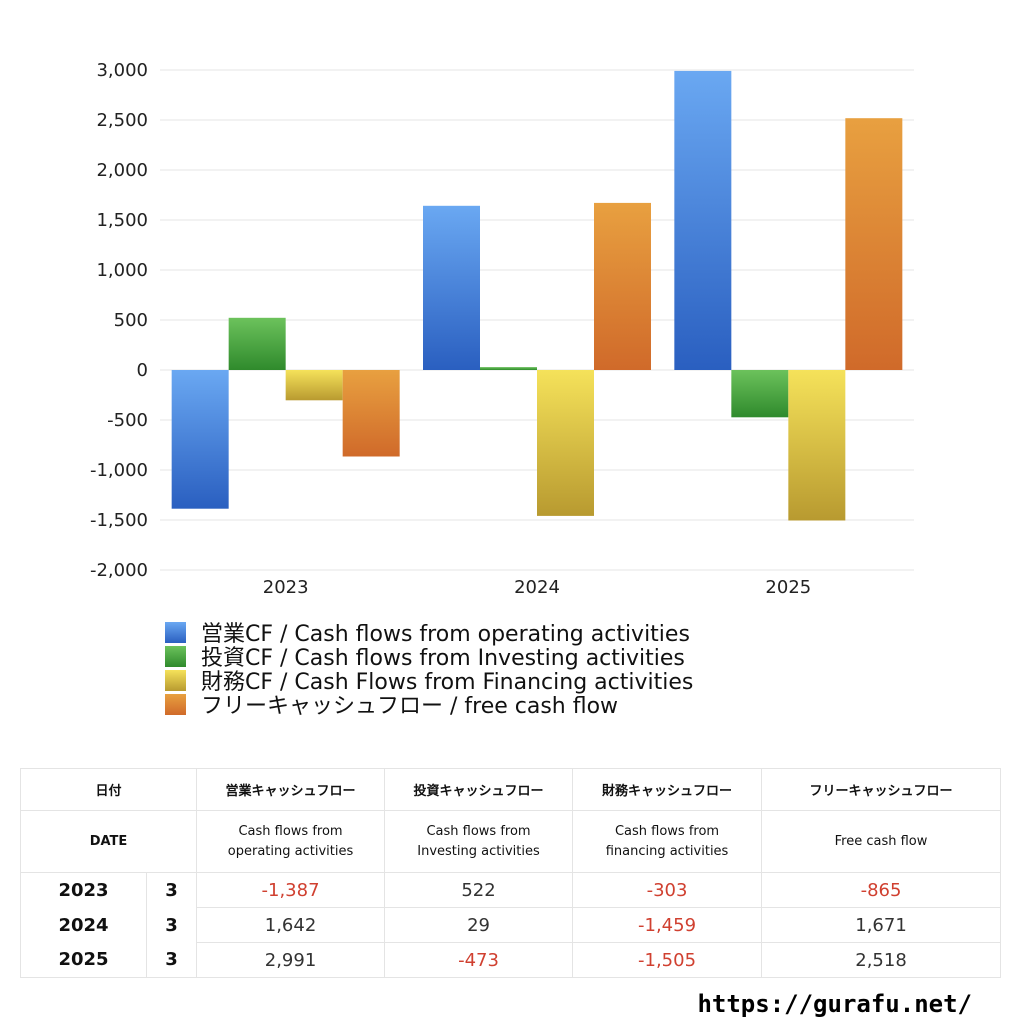 Image resolution: width=1024 pixels, height=1024 pixels. What do you see at coordinates (122, 170) in the screenshot?
I see `y-tick-label: 2,000` at bounding box center [122, 170].